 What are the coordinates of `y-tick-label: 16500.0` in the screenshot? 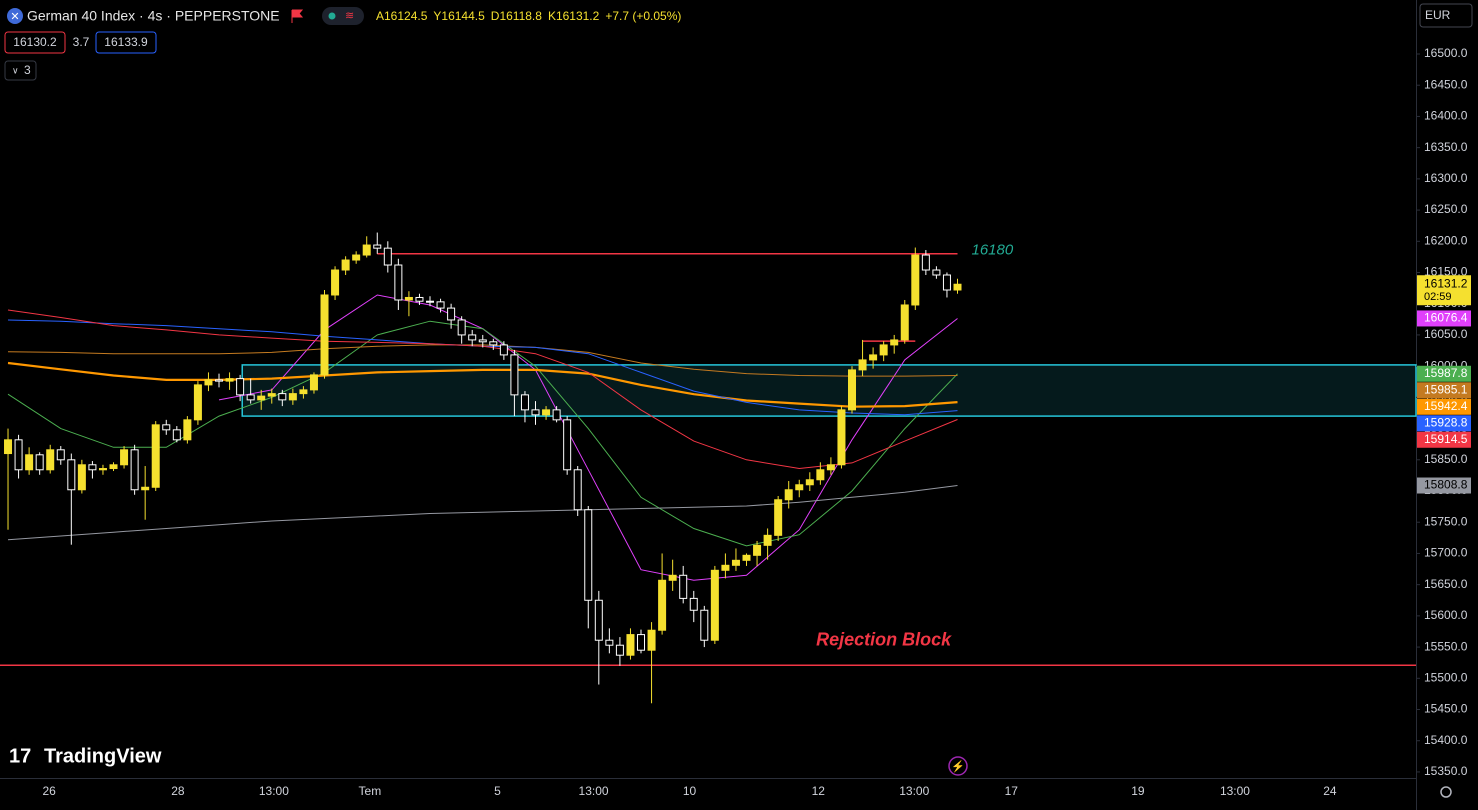 It's located at (1446, 53).